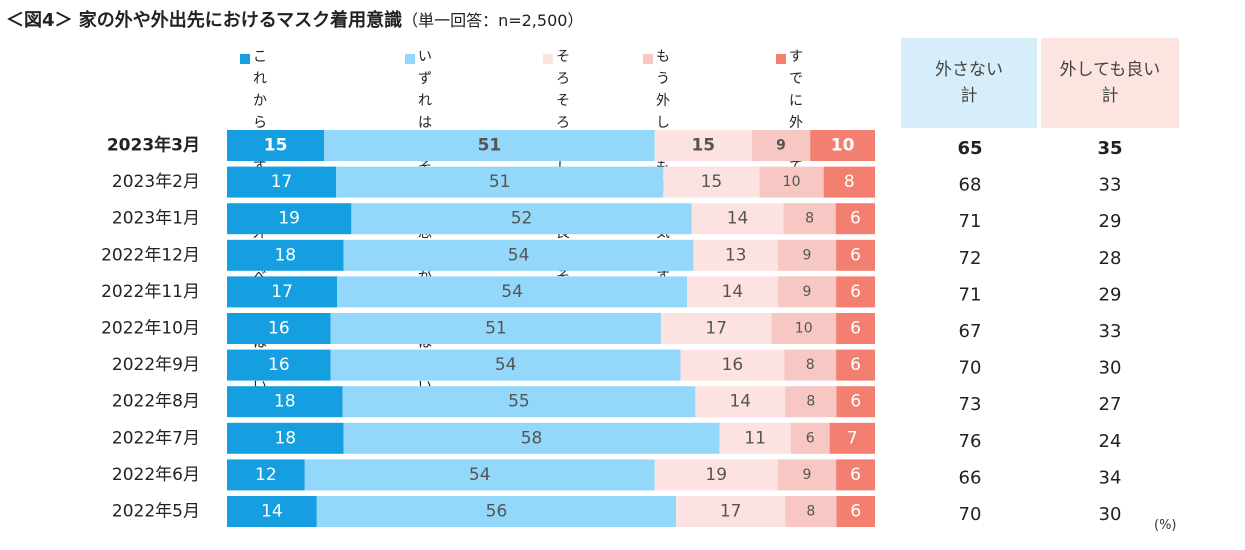 This screenshot has width=1245, height=550. What do you see at coordinates (156, 512) in the screenshot?
I see `category-label: 2022年5月` at bounding box center [156, 512].